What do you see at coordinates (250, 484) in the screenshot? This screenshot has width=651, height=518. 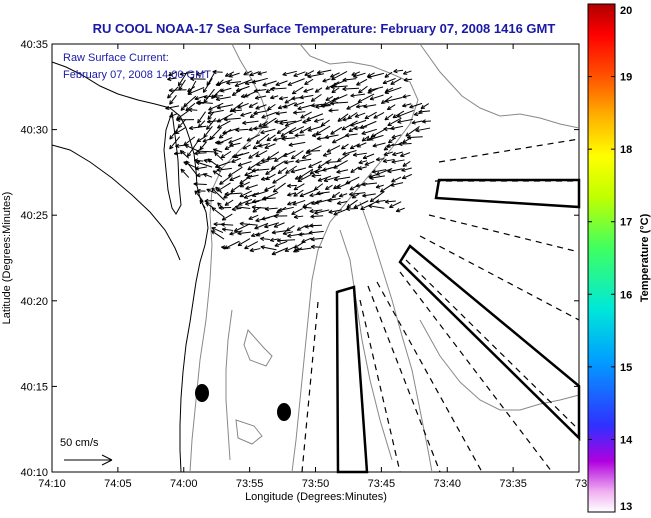 I see `x-tick-label: 73:55` at bounding box center [250, 484].